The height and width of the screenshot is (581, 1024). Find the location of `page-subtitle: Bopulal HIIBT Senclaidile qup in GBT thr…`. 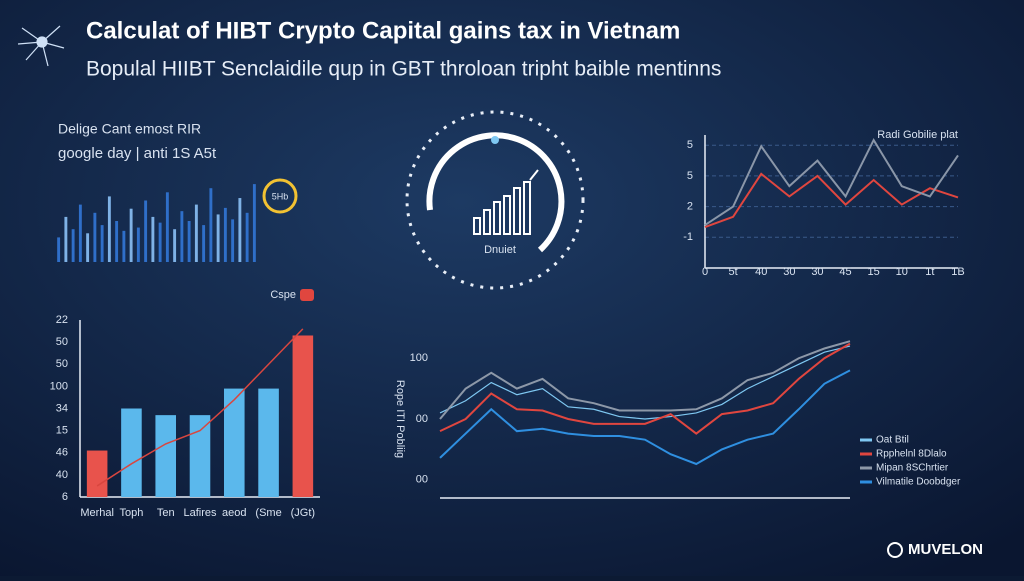

page-subtitle: Bopulal HIIBT Senclaidile qup in GBT thr… is located at coordinates (403, 69).